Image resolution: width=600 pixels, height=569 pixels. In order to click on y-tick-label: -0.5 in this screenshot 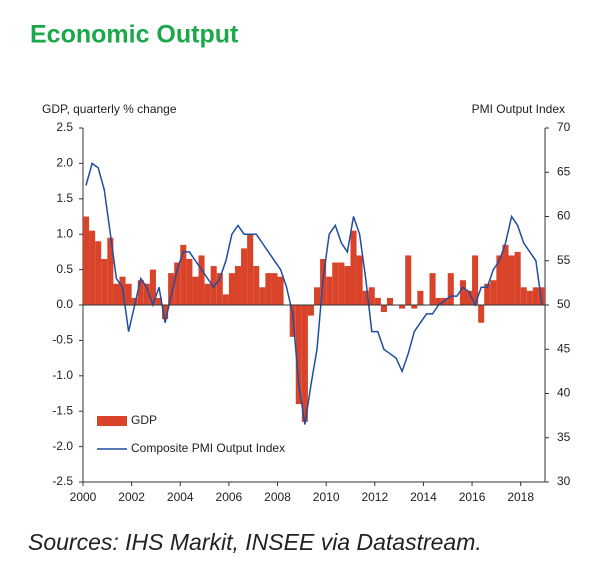, I will do `click(62, 340)`.